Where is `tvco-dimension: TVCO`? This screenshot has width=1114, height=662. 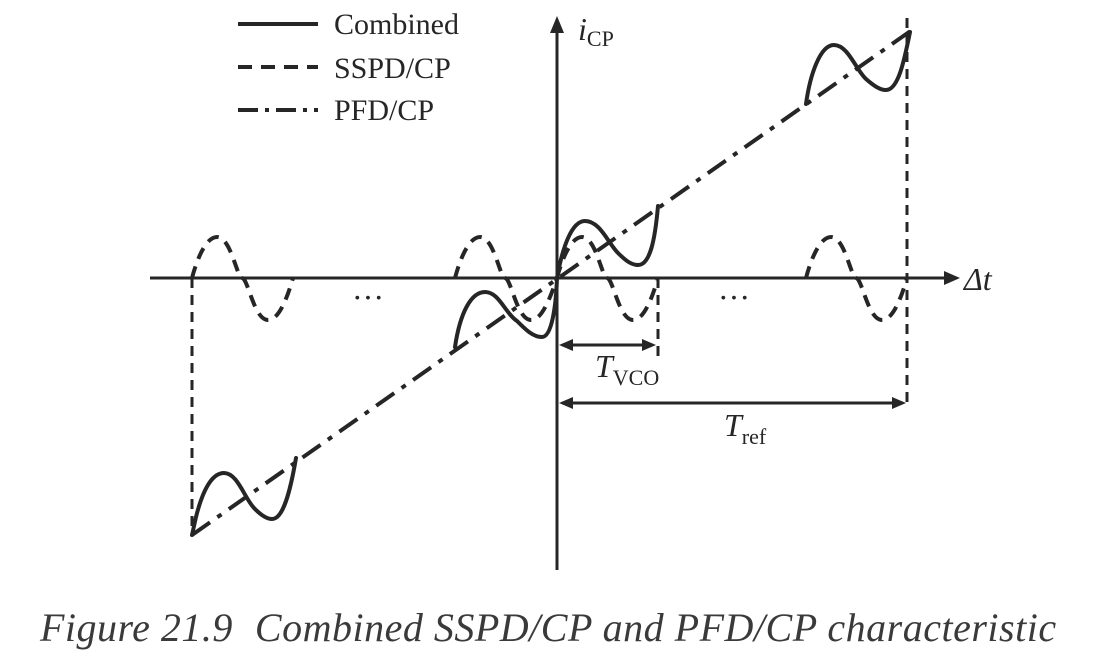 tvco-dimension: TVCO is located at coordinates (609, 364).